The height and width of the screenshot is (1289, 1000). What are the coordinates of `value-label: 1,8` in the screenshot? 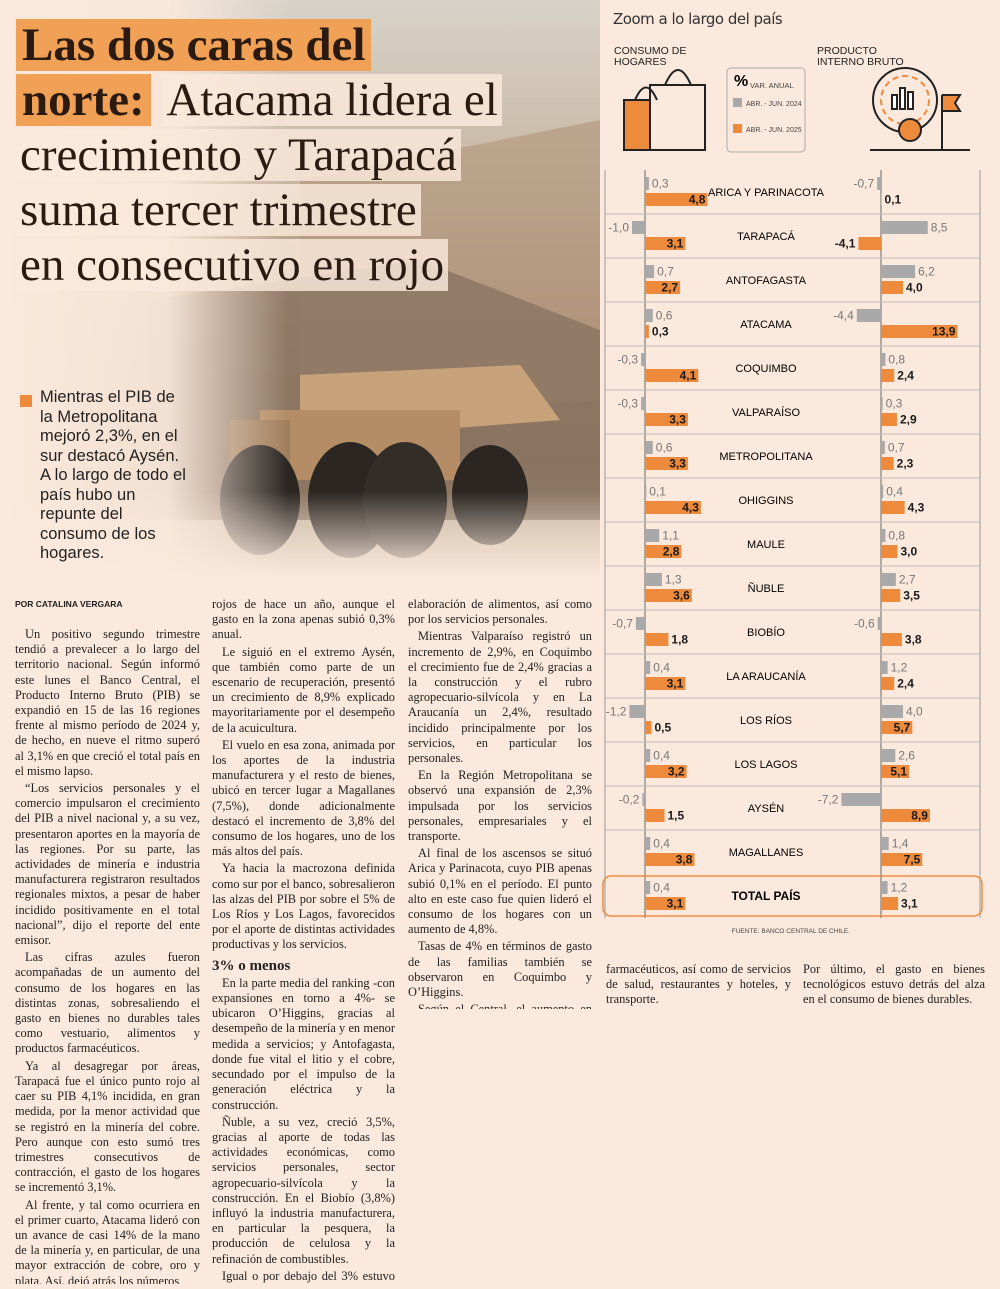 It's located at (679, 640).